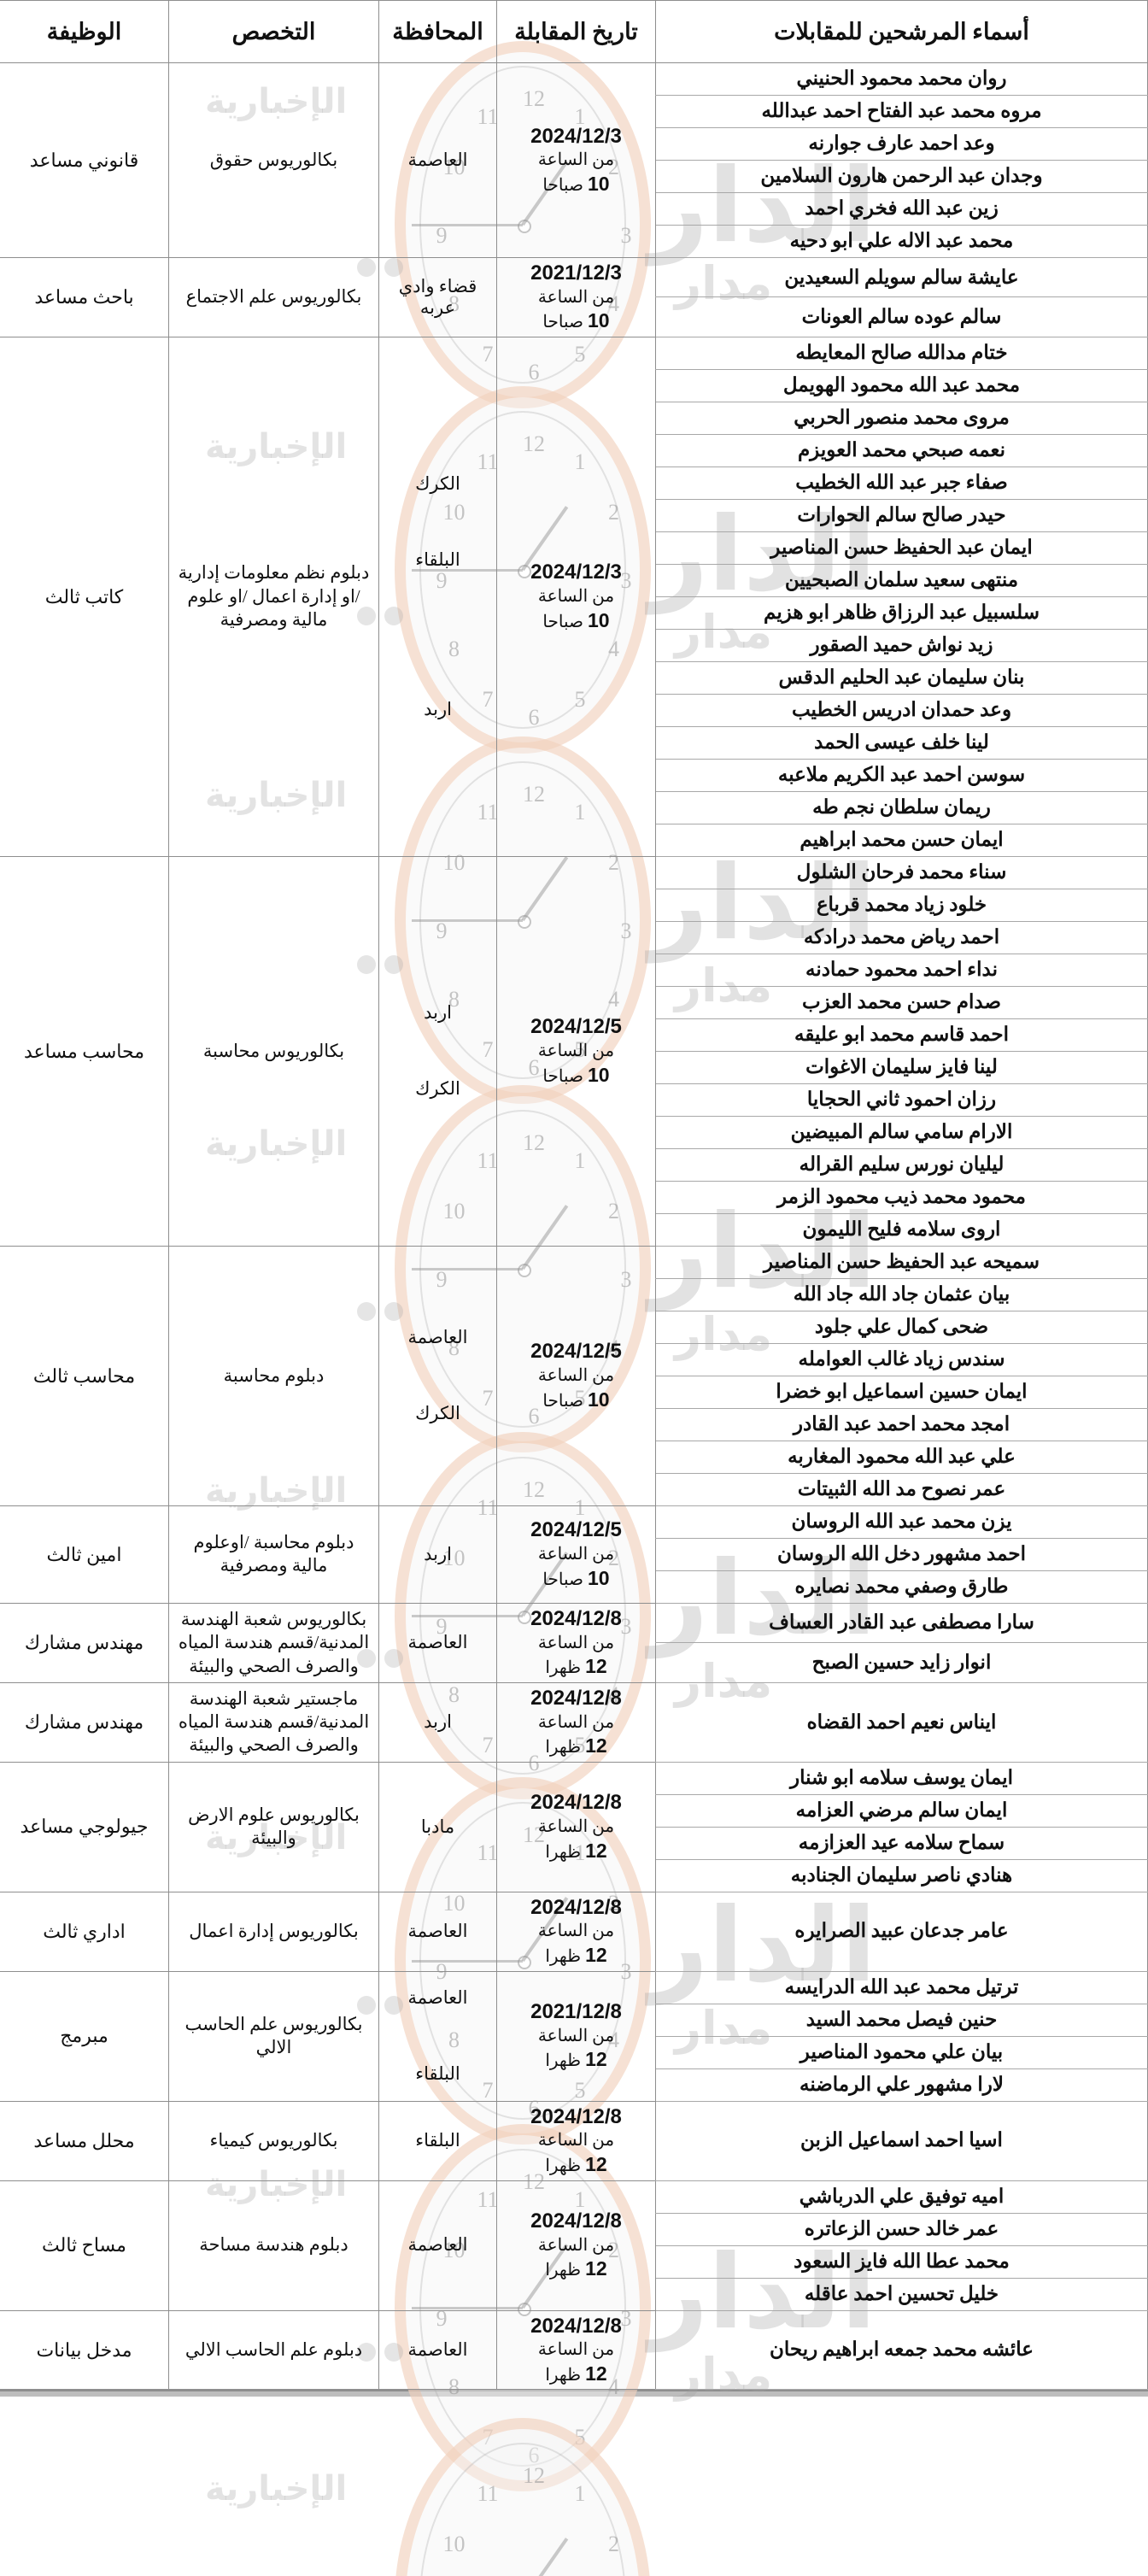  I want to click on candidate-name-cell: علي عبد الله محمود المغاربه, so click(901, 1457).